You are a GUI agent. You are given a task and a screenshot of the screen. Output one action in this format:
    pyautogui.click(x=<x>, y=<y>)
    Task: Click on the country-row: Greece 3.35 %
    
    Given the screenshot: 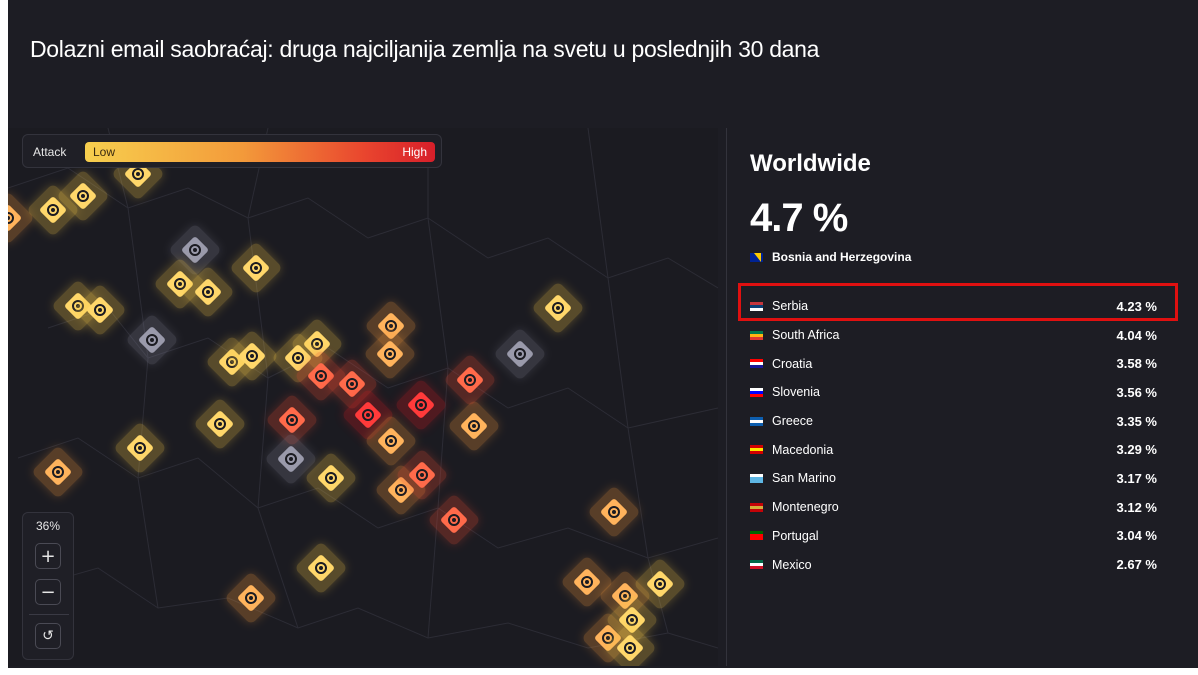 What is the action you would take?
    pyautogui.click(x=955, y=421)
    